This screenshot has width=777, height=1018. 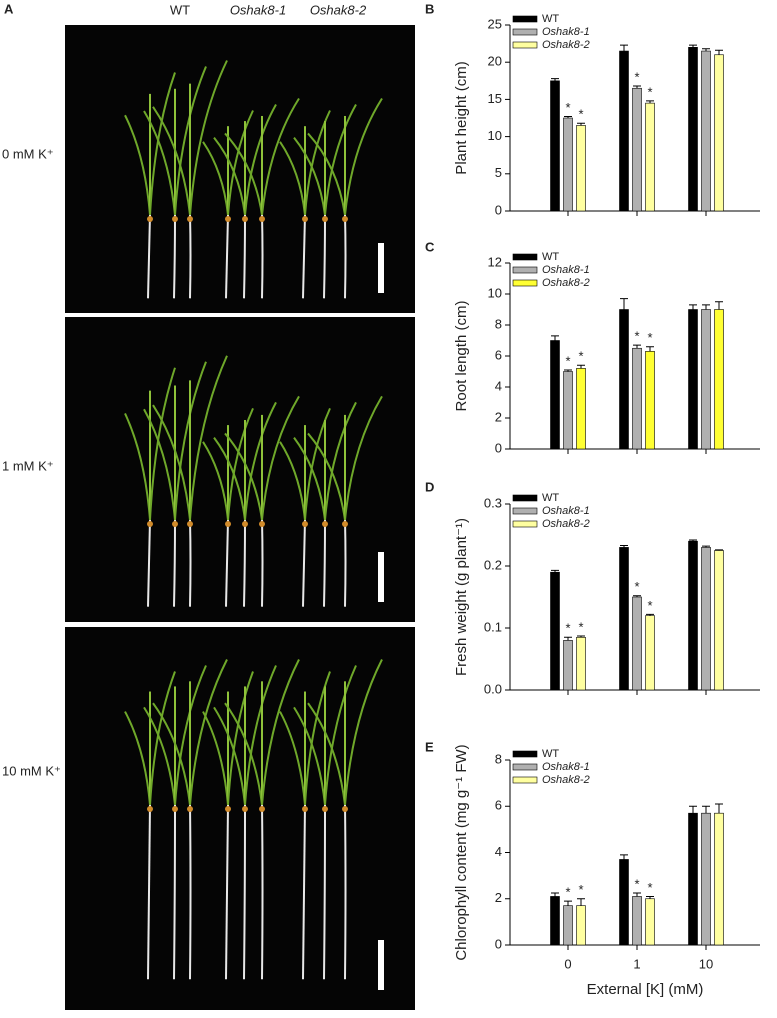 What do you see at coordinates (495, 23) in the screenshot?
I see `y-tick-label: 25` at bounding box center [495, 23].